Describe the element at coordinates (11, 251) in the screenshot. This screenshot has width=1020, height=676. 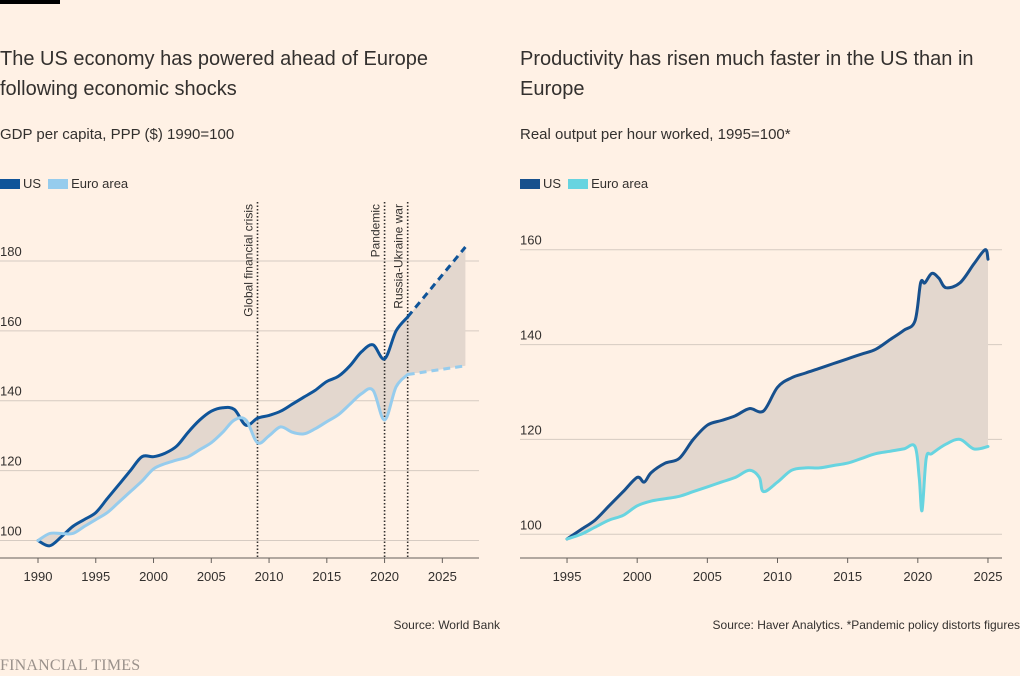
I see `y-tick-label: 180` at that location.